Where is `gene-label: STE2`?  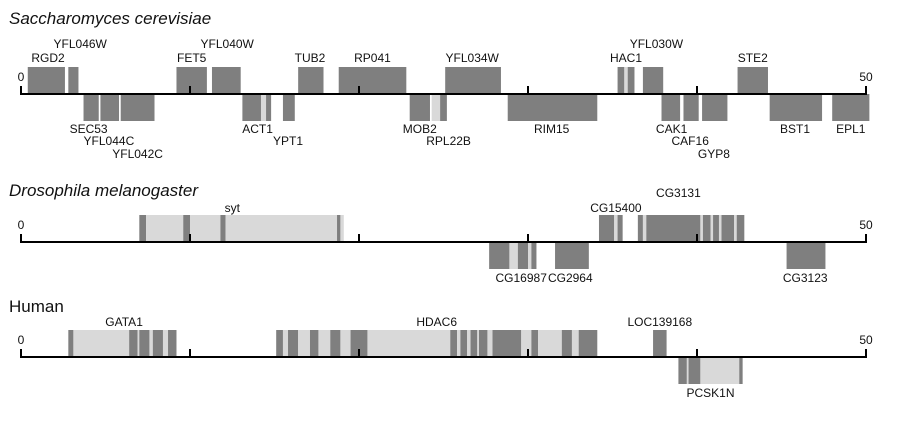 gene-label: STE2 is located at coordinates (753, 58).